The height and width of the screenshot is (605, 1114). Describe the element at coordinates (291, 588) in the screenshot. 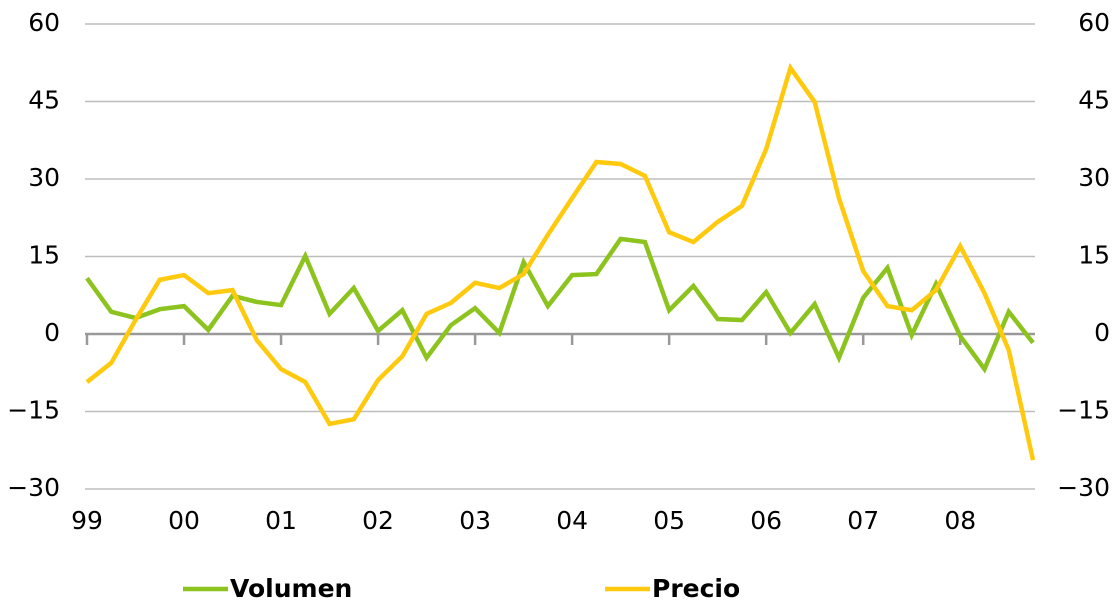

I see `legend-label: Volumen` at that location.